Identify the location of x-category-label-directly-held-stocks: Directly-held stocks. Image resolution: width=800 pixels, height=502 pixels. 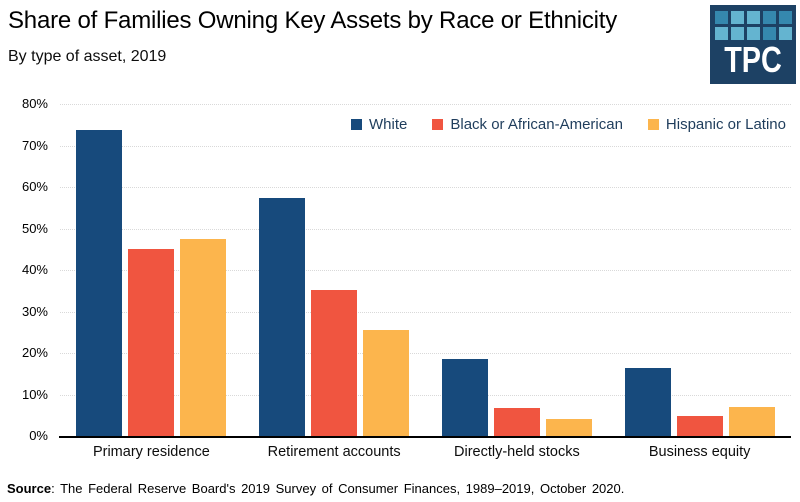
(517, 452).